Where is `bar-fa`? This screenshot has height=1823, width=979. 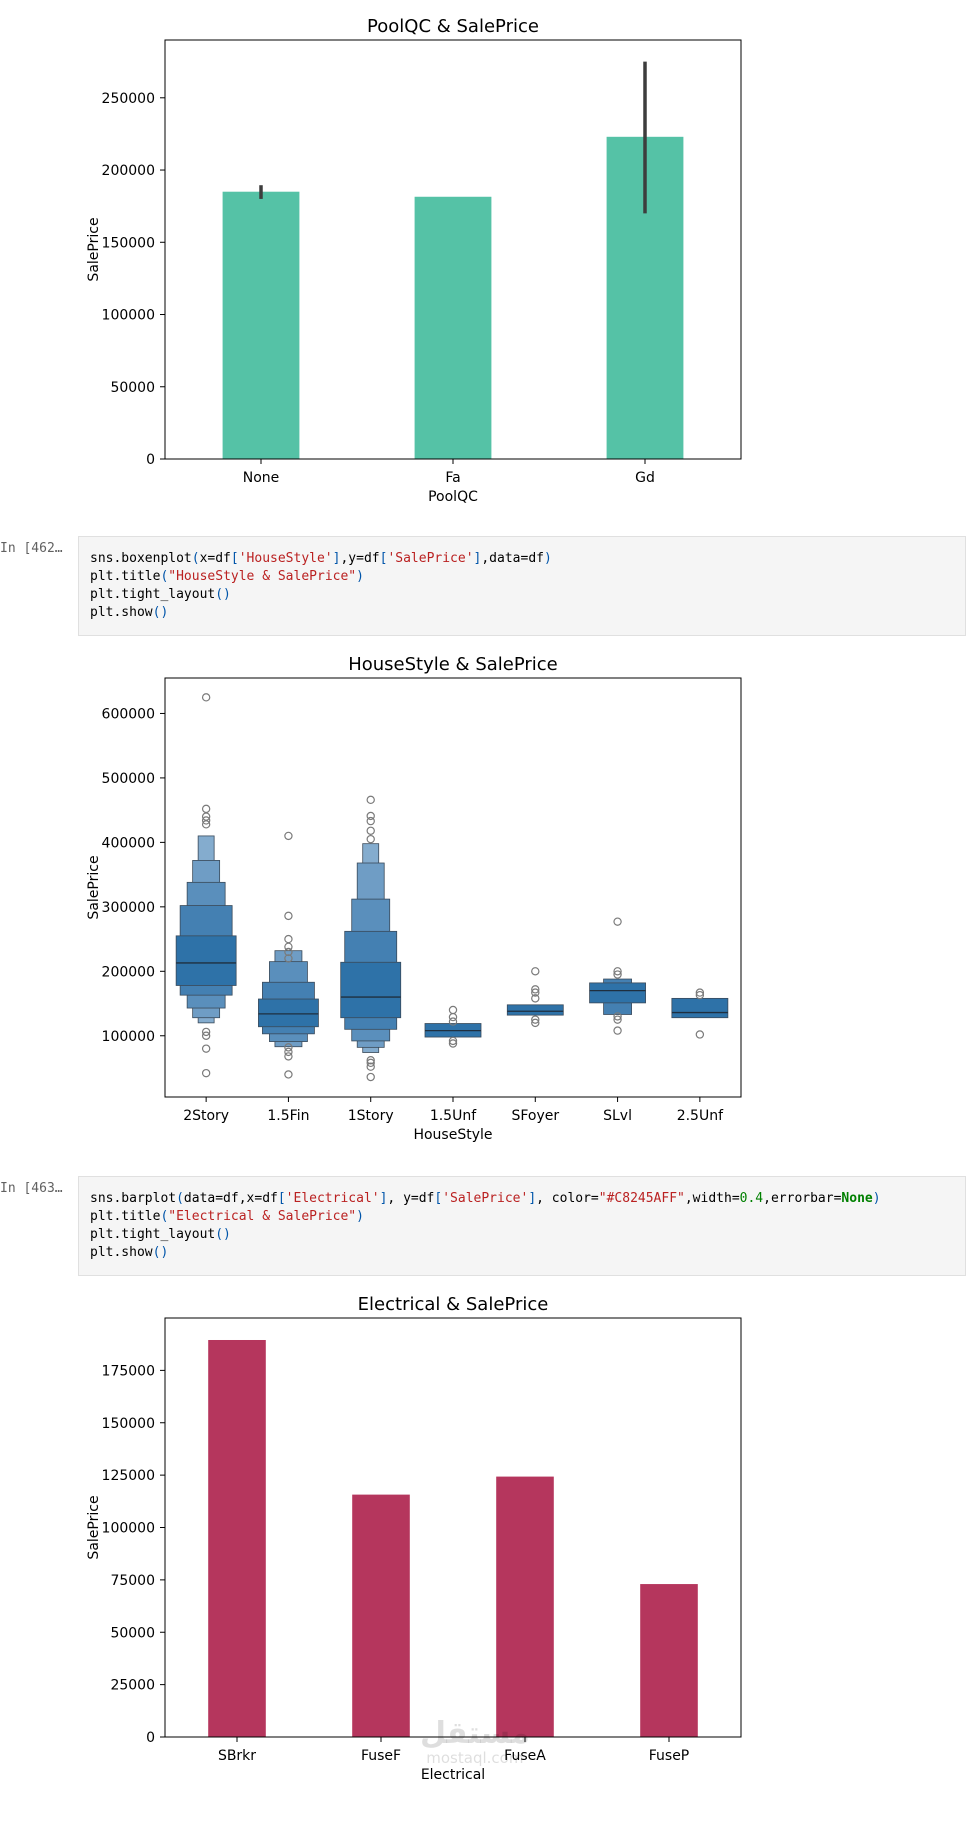 bar-fa is located at coordinates (453, 327).